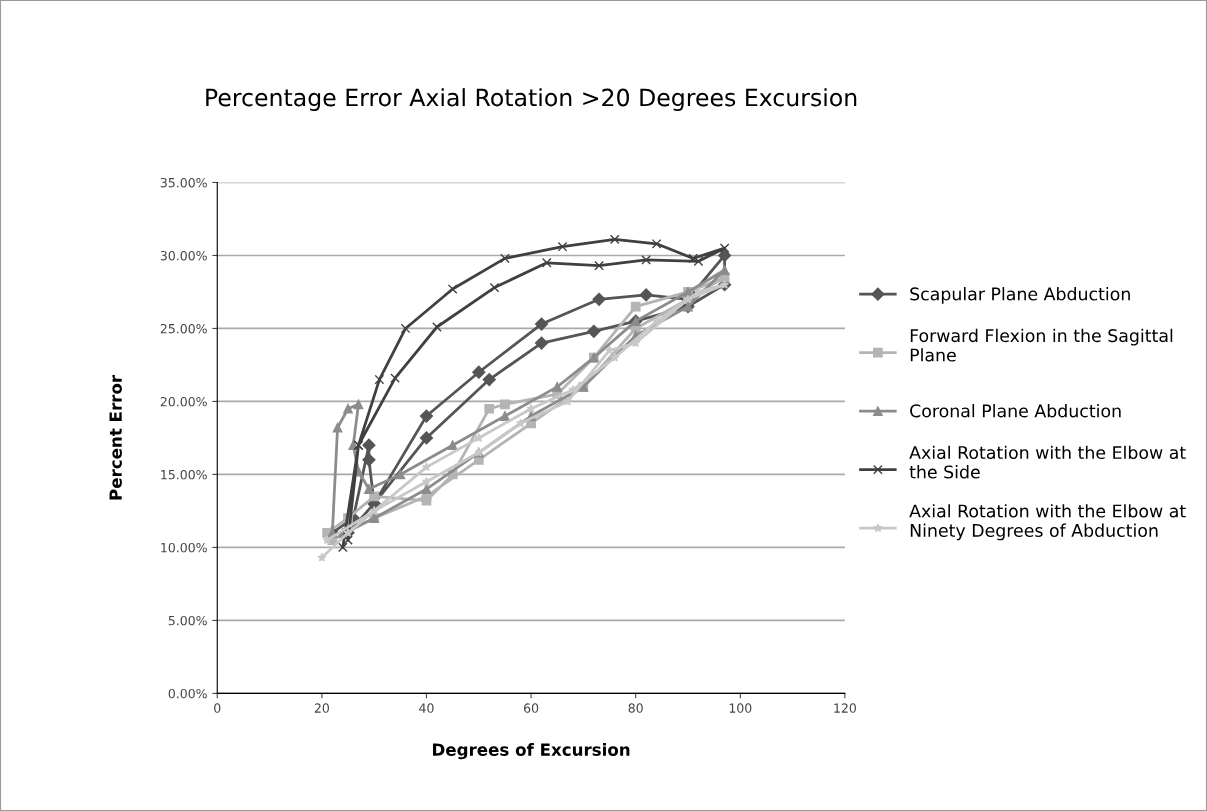  I want to click on y-axis-title: Percent Error, so click(115, 437).